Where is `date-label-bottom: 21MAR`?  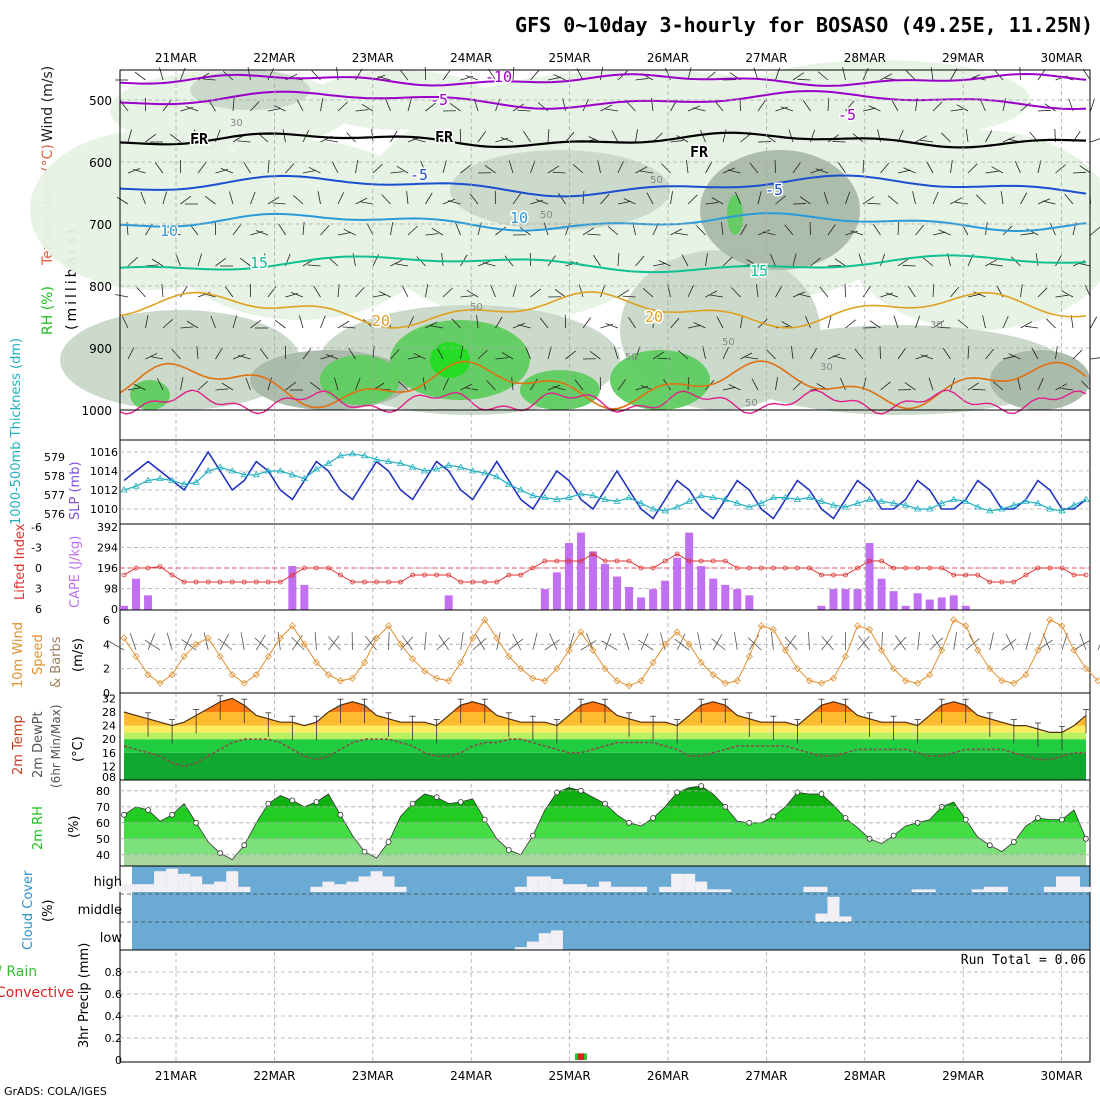
date-label-bottom: 21MAR is located at coordinates (176, 1076).